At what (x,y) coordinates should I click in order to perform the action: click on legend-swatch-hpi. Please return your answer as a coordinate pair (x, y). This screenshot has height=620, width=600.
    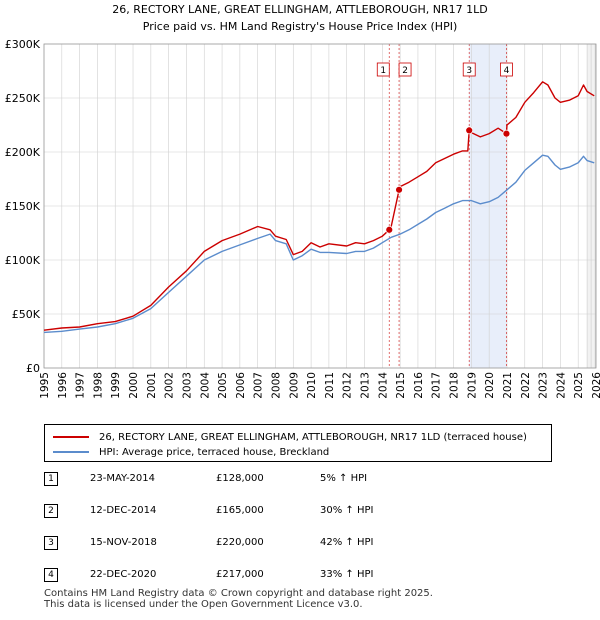
    Looking at the image, I should click on (71, 452).